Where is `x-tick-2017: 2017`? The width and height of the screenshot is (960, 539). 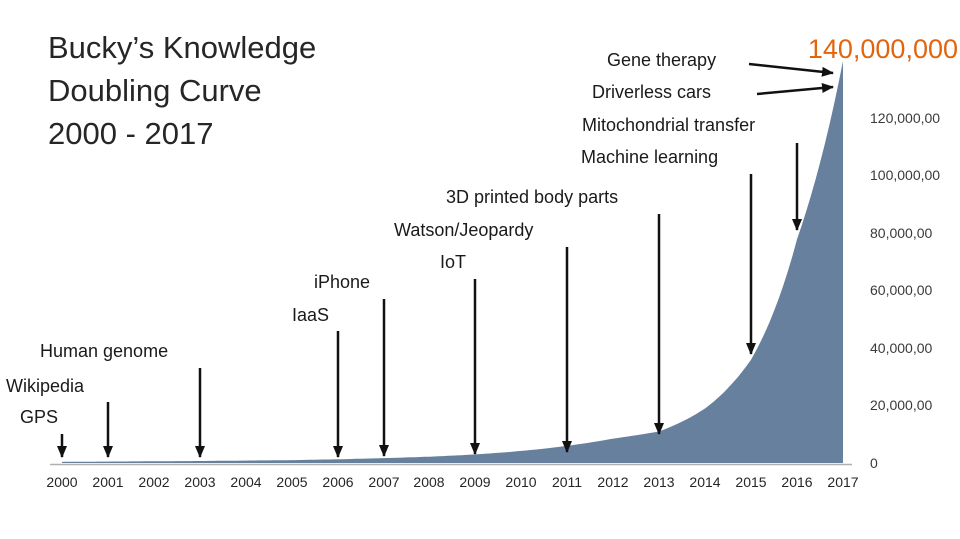 x-tick-2017: 2017 is located at coordinates (843, 482).